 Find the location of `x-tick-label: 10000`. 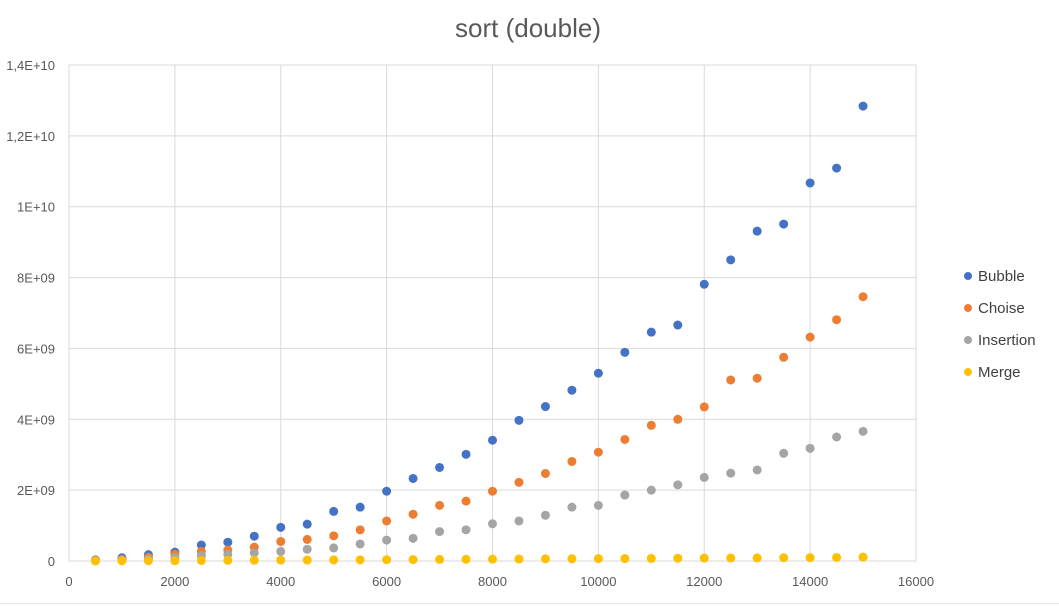

x-tick-label: 10000 is located at coordinates (598, 581).